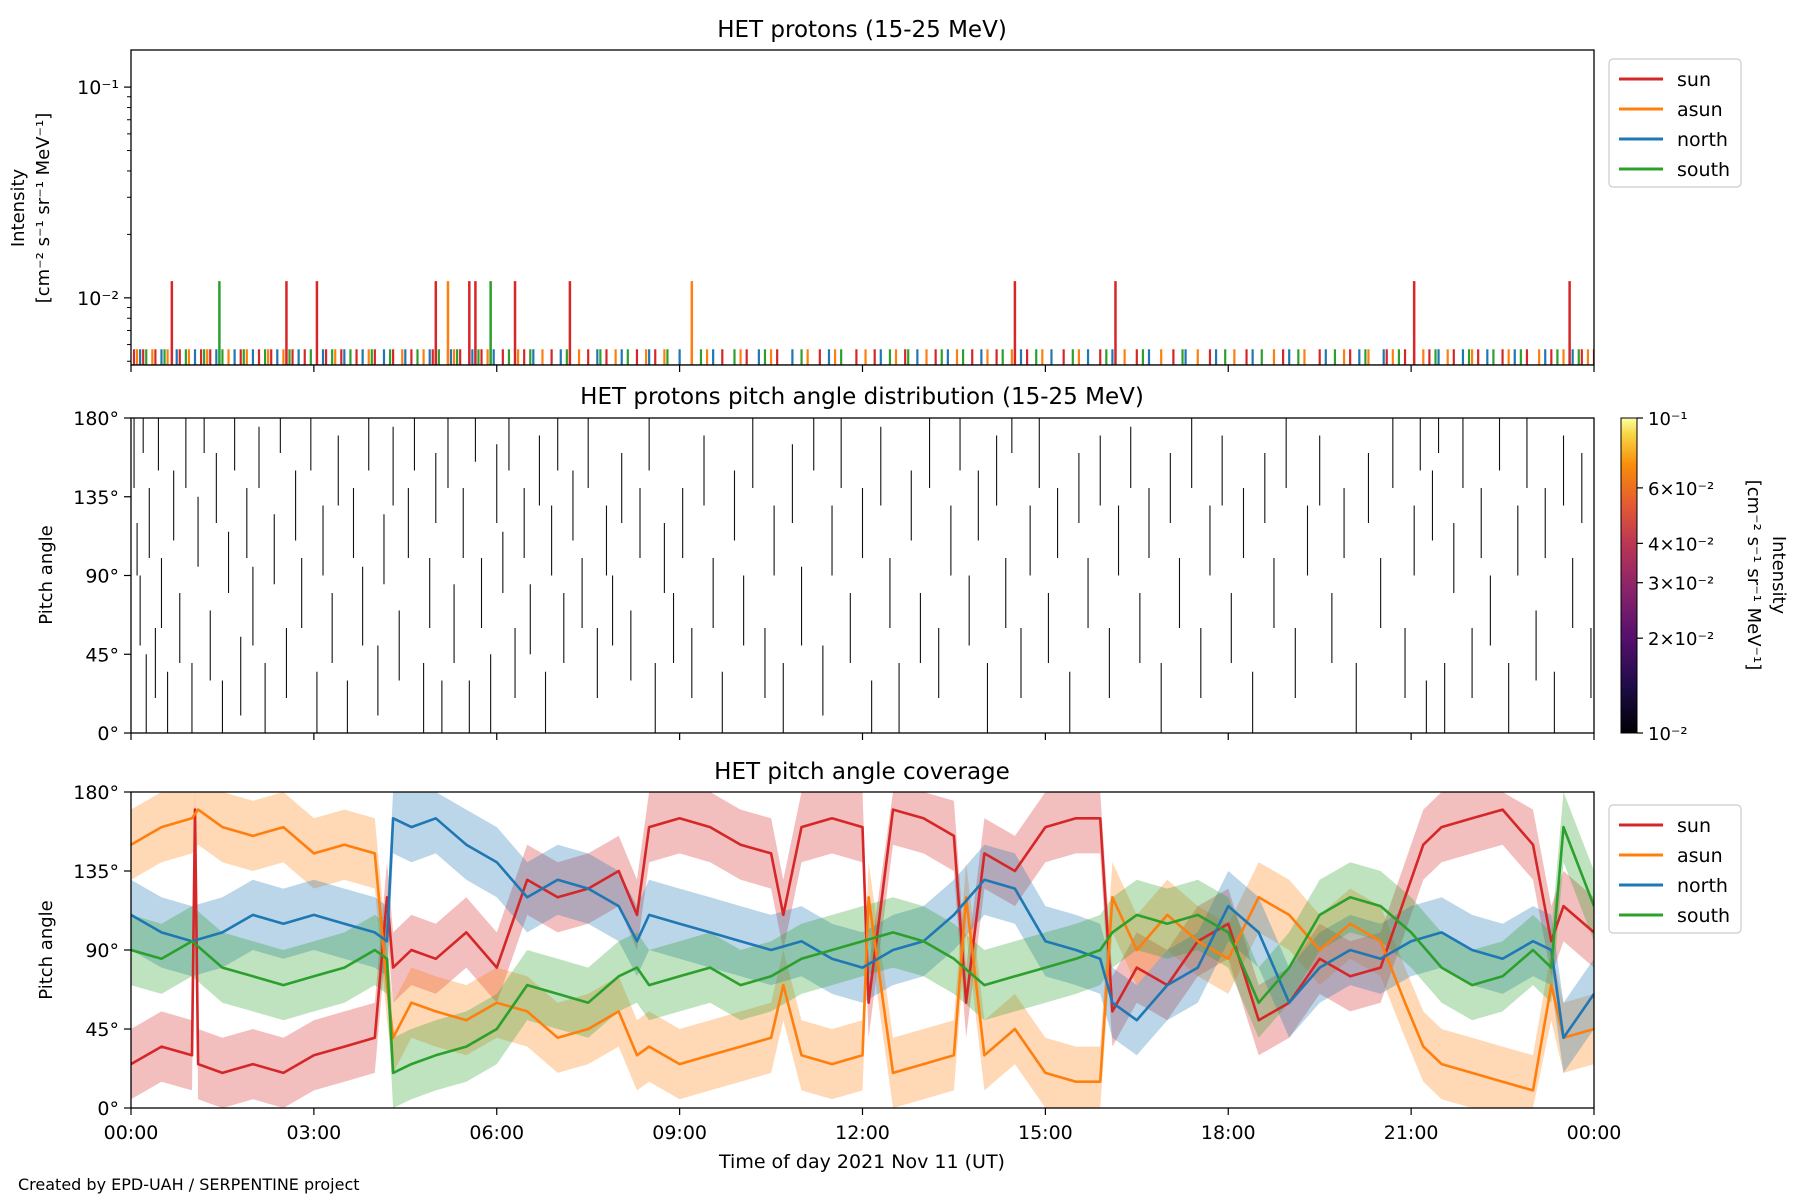  Describe the element at coordinates (862, 772) in the screenshot. I see `panel3-title: HET pitch angle coverage` at that location.